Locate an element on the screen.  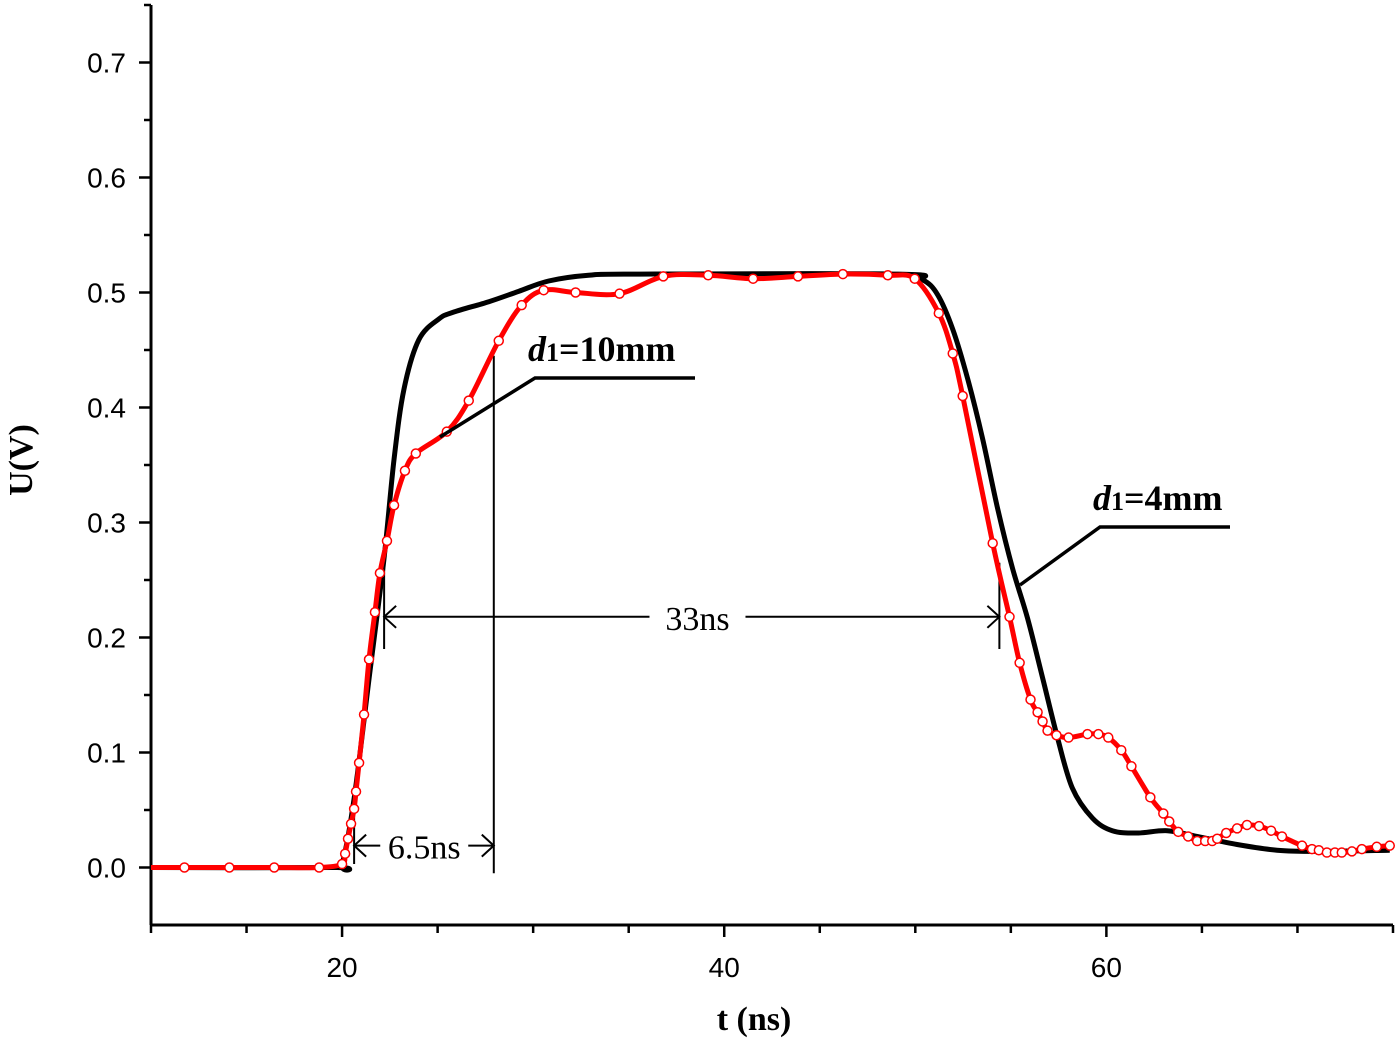
y-tick-label: 0.7 is located at coordinates (106, 63).